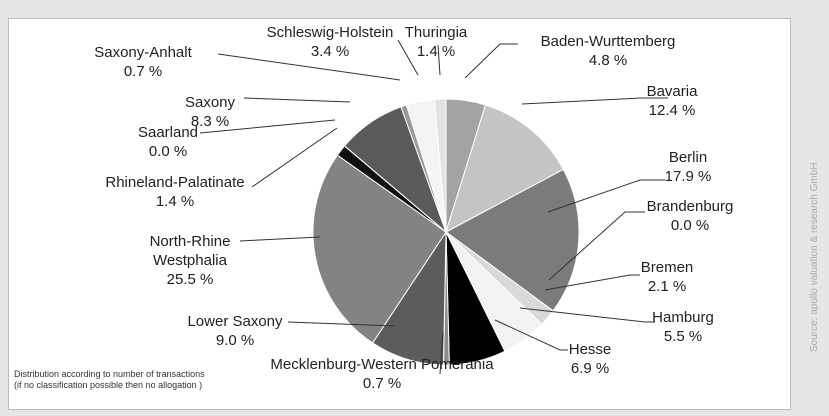  I want to click on slice-label: Baden-Wurttemberg 4.8 %, so click(608, 51).